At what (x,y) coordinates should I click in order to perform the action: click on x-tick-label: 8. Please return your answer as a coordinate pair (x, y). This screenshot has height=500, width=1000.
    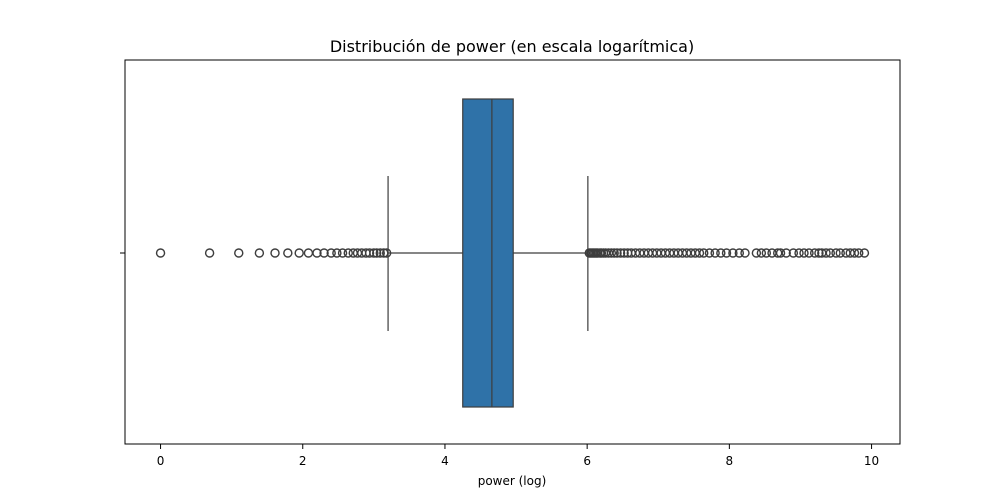
    Looking at the image, I should click on (730, 461).